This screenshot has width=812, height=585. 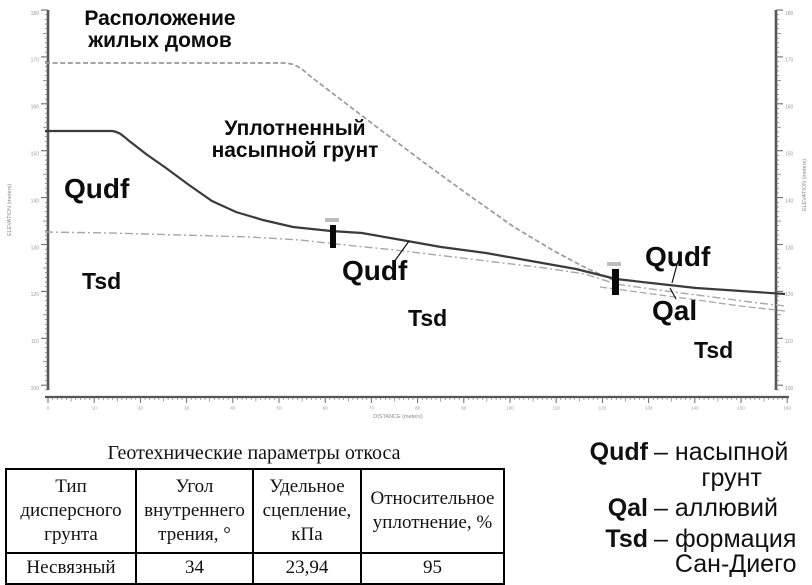 What do you see at coordinates (307, 568) in the screenshot?
I see `cell-cohesion: 23,94` at bounding box center [307, 568].